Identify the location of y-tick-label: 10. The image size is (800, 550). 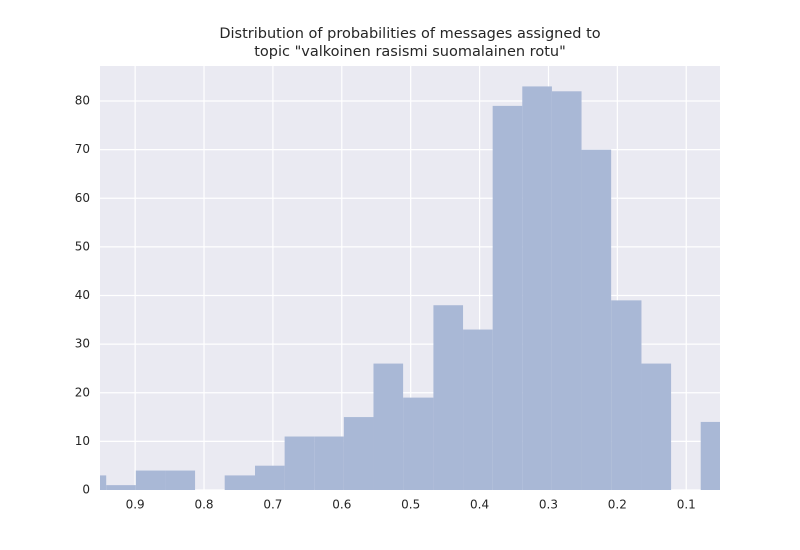
(82, 441).